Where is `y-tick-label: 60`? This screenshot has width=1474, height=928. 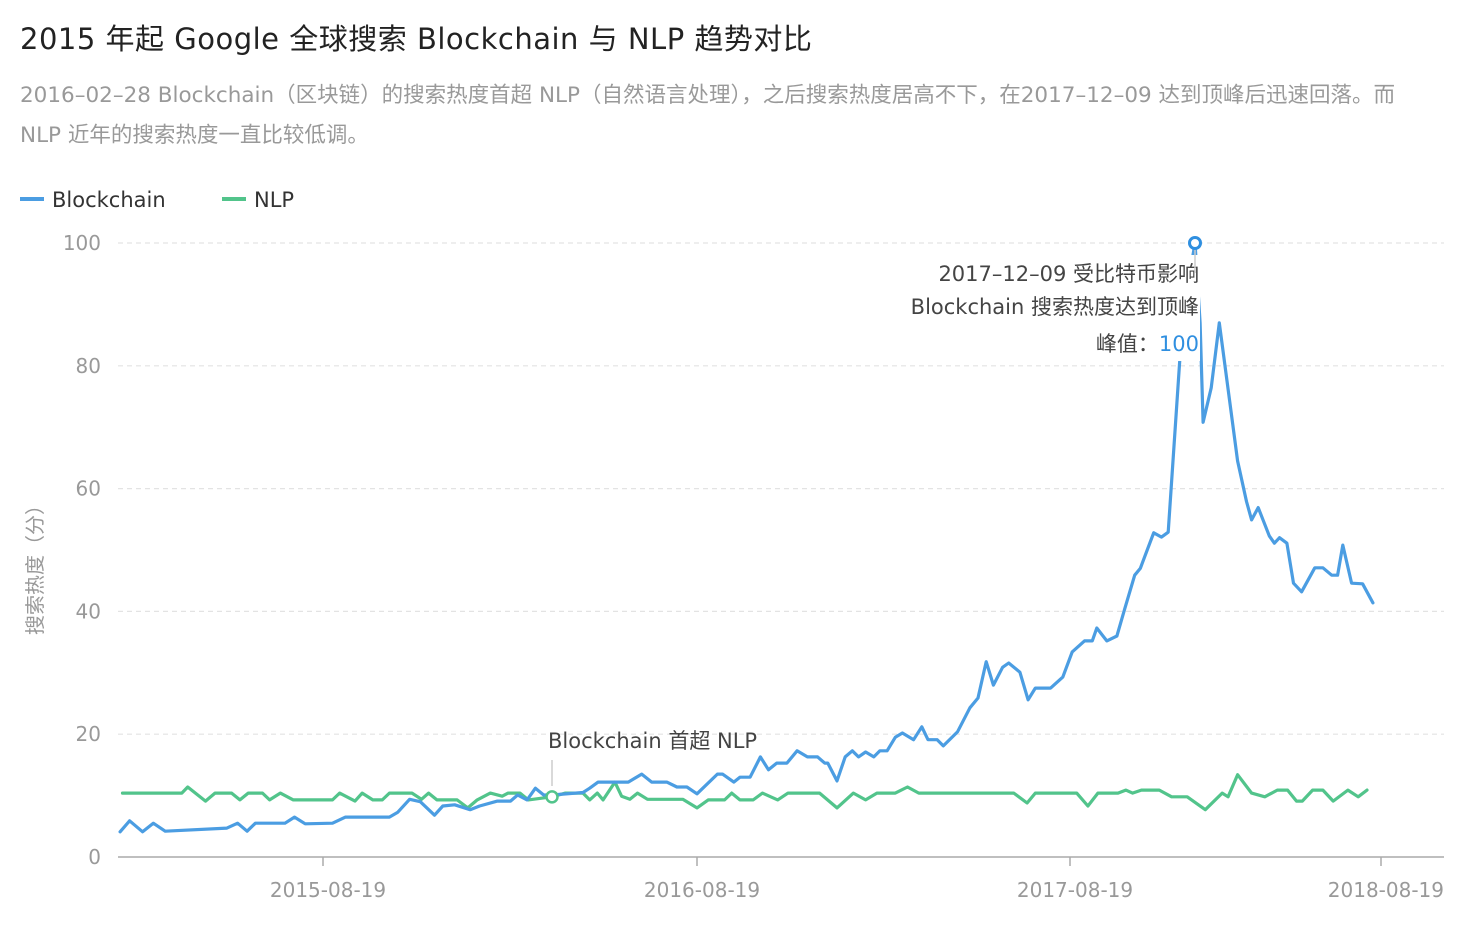 y-tick-label: 60 is located at coordinates (88, 489).